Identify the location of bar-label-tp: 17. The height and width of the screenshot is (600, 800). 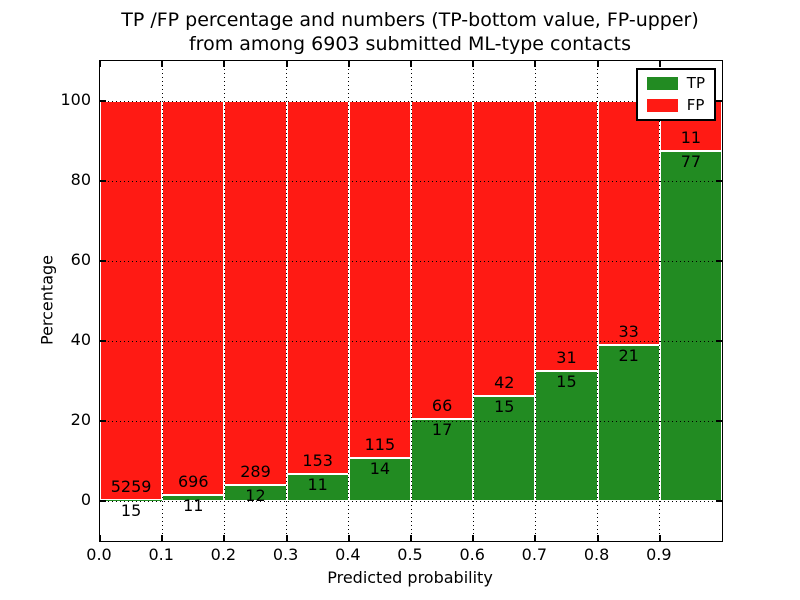
(442, 430).